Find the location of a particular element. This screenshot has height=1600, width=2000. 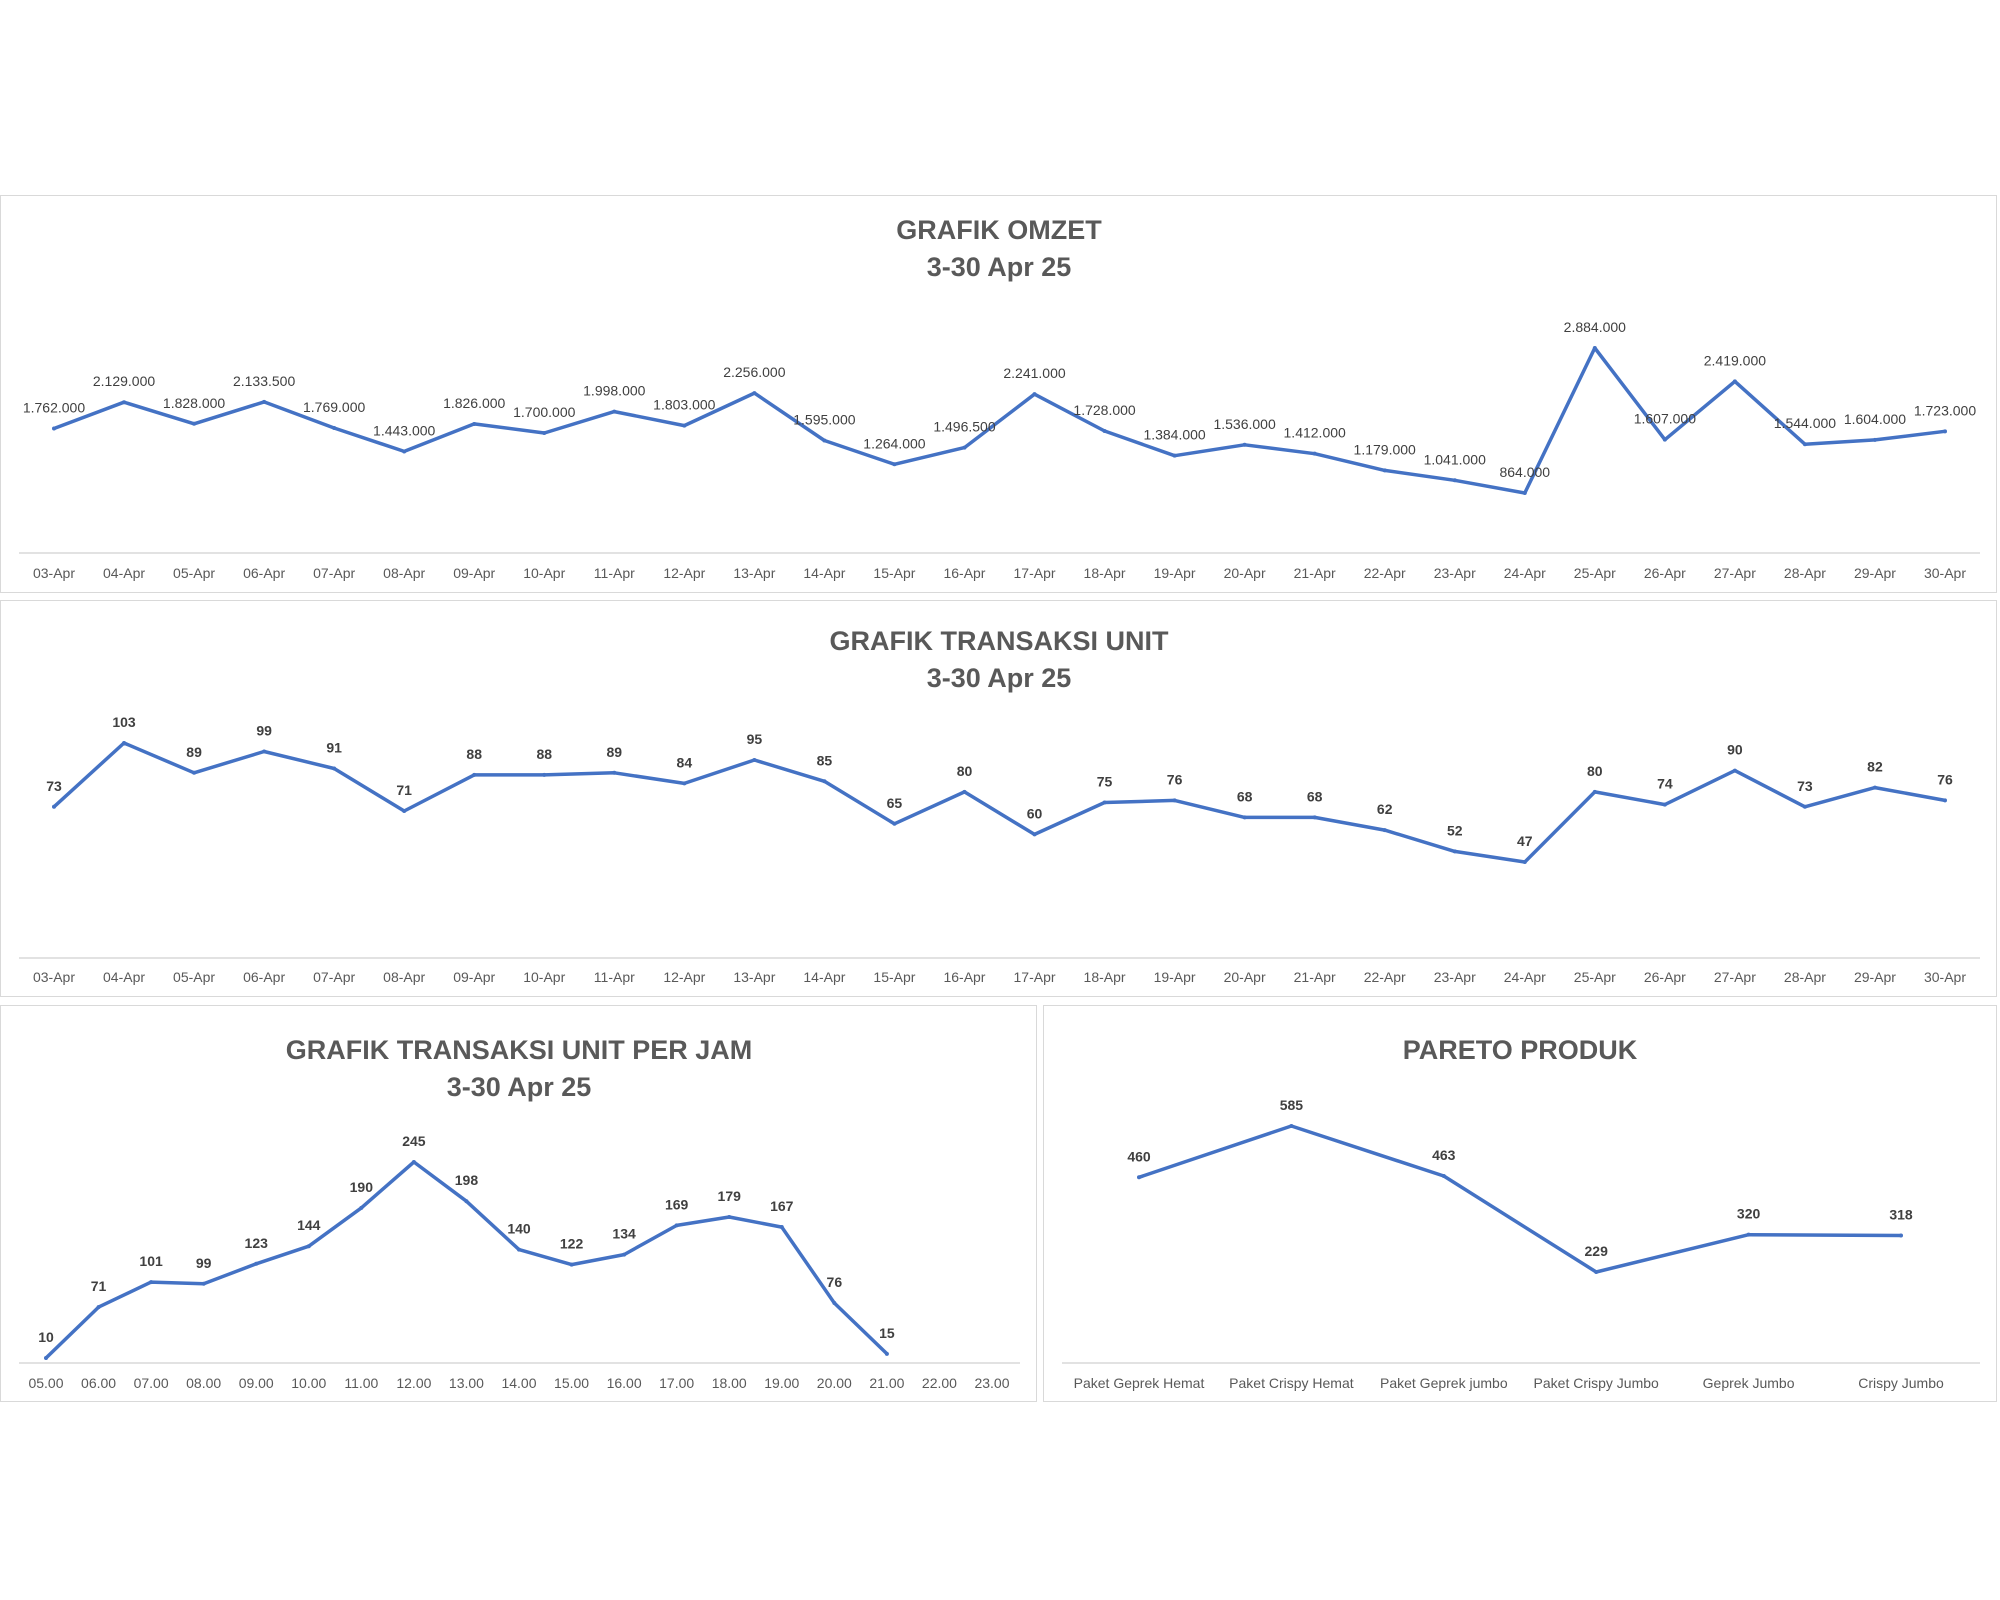

data-label: 68 is located at coordinates (1245, 796).